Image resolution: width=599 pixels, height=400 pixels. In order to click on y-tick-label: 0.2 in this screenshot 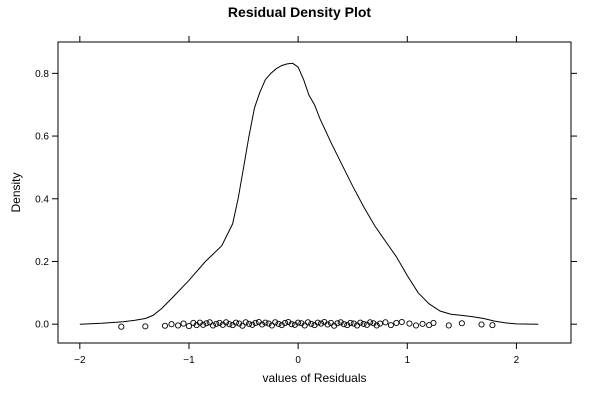, I will do `click(42, 262)`.